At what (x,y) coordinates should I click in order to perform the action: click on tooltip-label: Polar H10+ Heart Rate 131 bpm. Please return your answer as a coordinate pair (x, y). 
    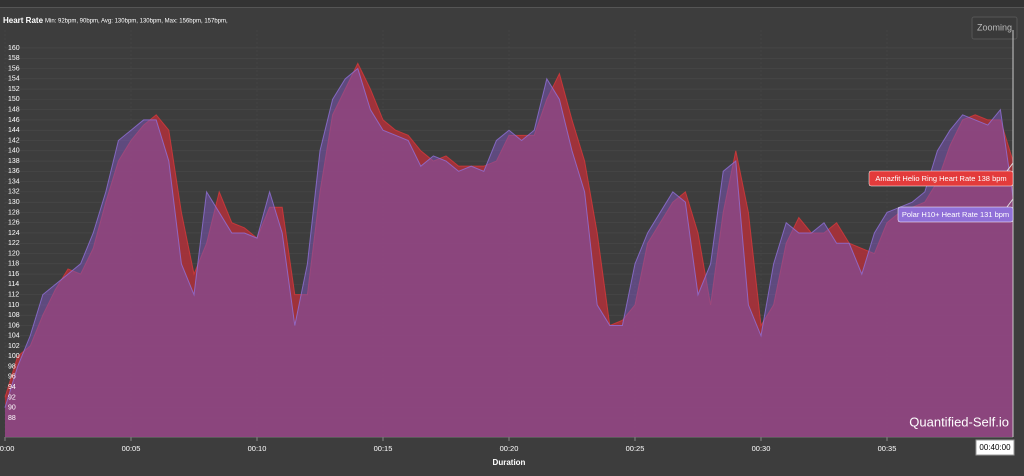
    Looking at the image, I should click on (955, 214).